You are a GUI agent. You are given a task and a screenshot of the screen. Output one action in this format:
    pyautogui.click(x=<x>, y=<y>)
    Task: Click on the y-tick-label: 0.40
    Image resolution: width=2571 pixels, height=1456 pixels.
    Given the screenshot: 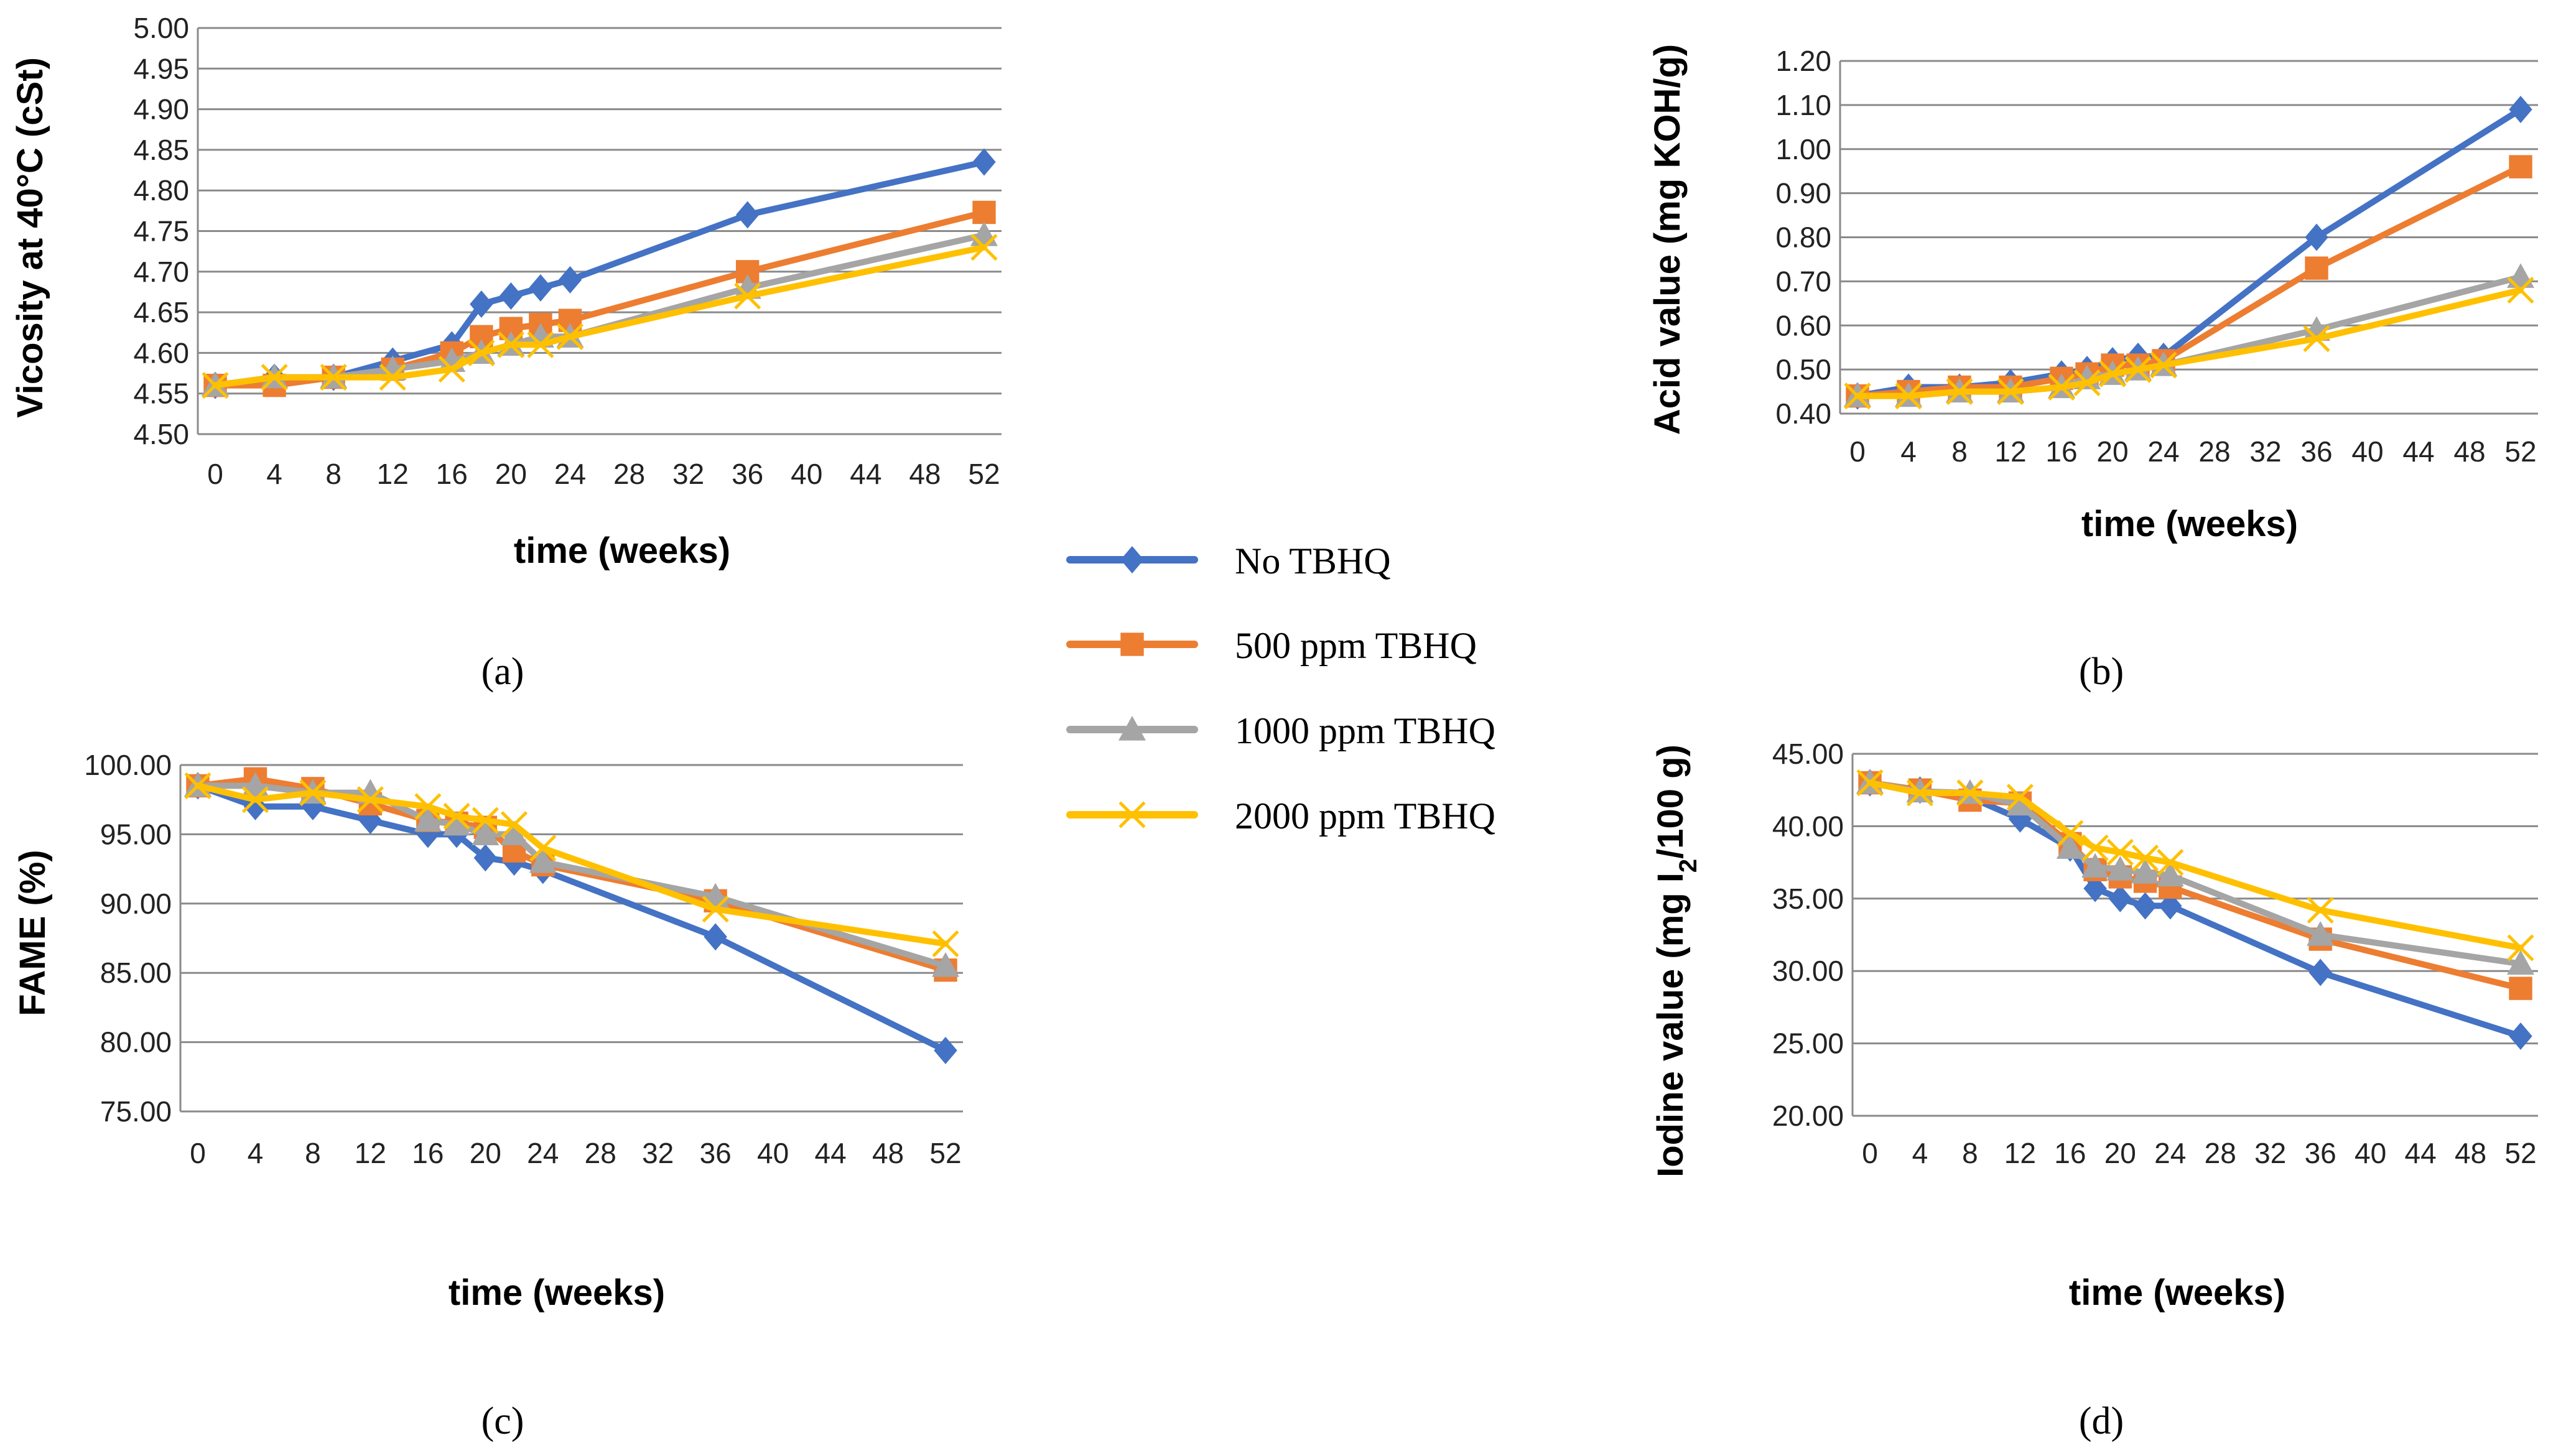 What is the action you would take?
    pyautogui.click(x=1803, y=413)
    